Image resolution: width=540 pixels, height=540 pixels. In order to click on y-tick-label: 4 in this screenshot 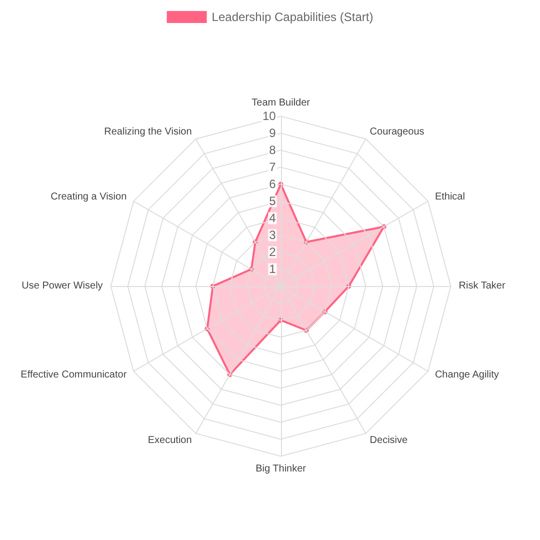, I will do `click(272, 218)`.